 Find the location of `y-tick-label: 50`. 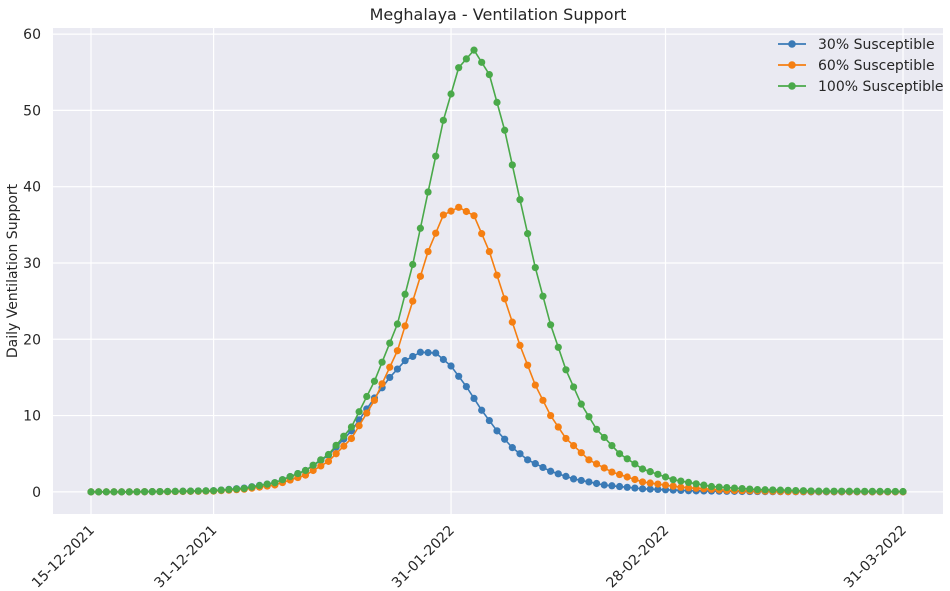

y-tick-label: 50 is located at coordinates (32, 111).